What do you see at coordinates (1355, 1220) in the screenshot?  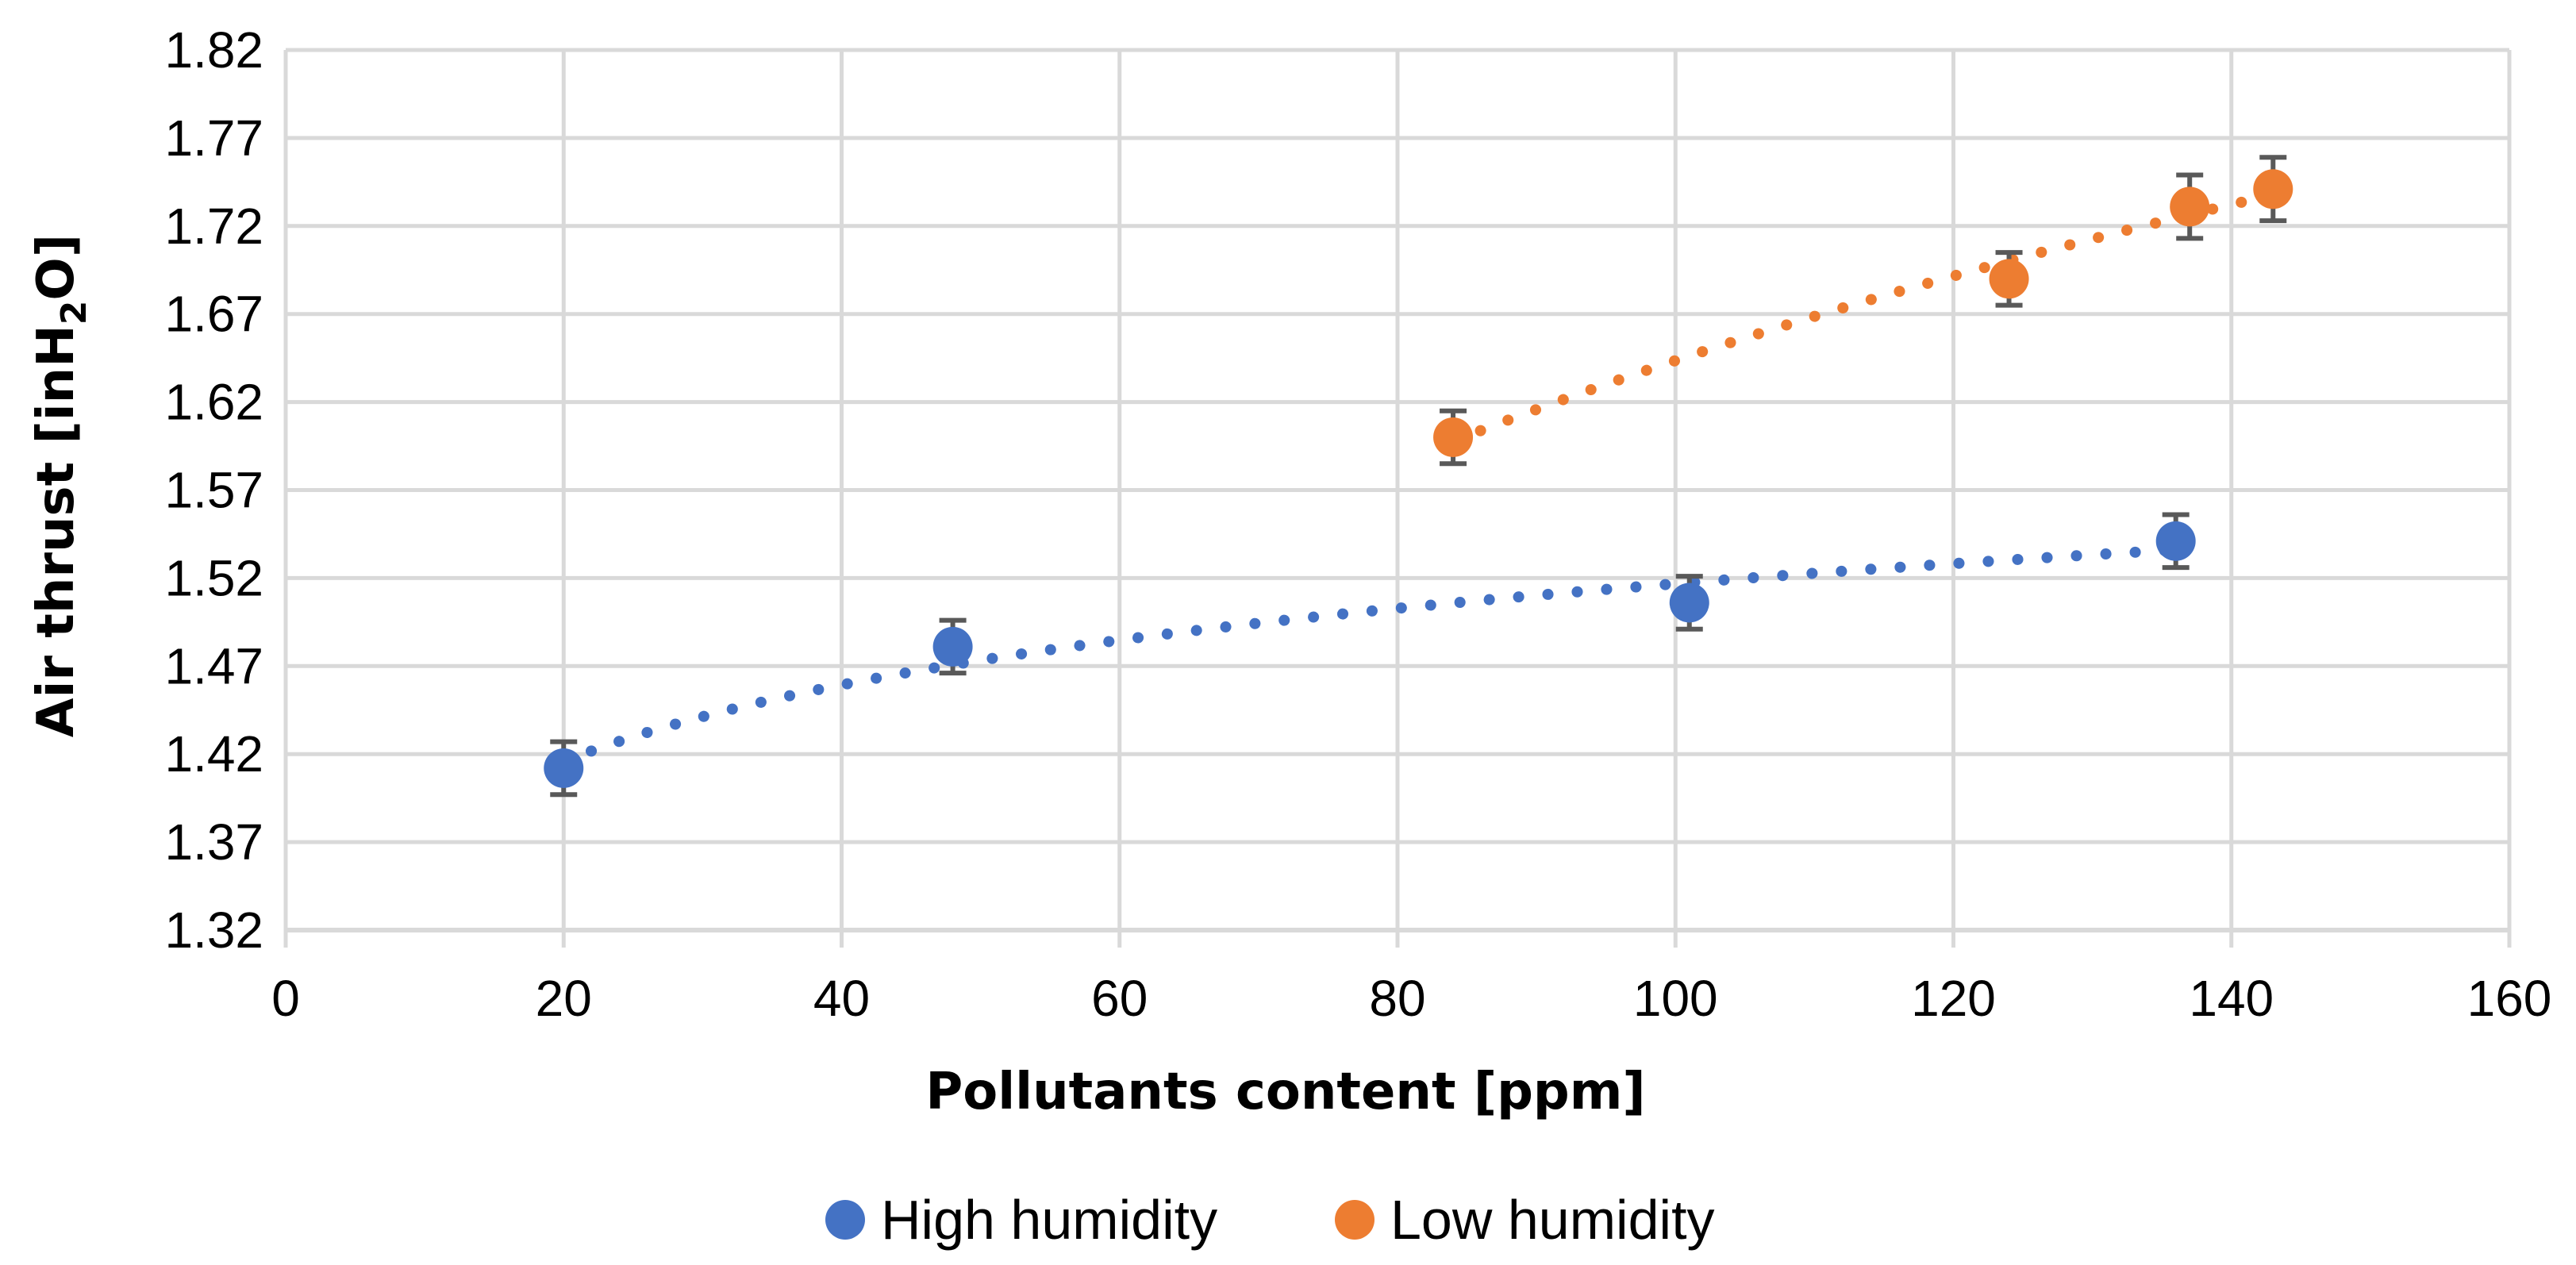 I see `legend-marker-low-humidity` at bounding box center [1355, 1220].